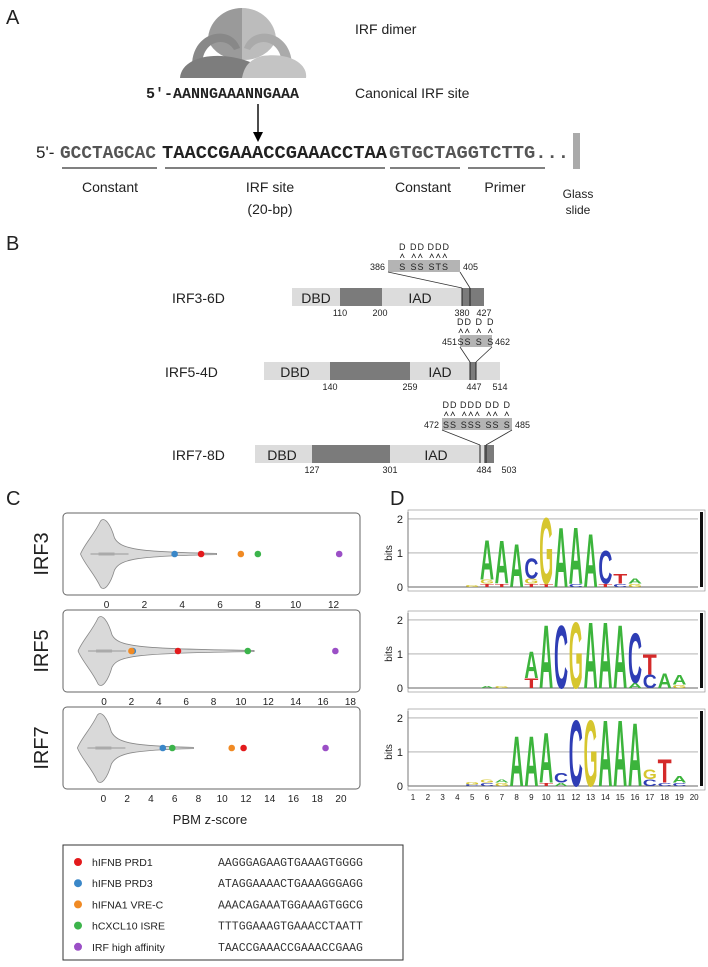 The image size is (708, 967). Describe the element at coordinates (210, 819) in the screenshot. I see `x-axis-label: PBM z-score` at that location.